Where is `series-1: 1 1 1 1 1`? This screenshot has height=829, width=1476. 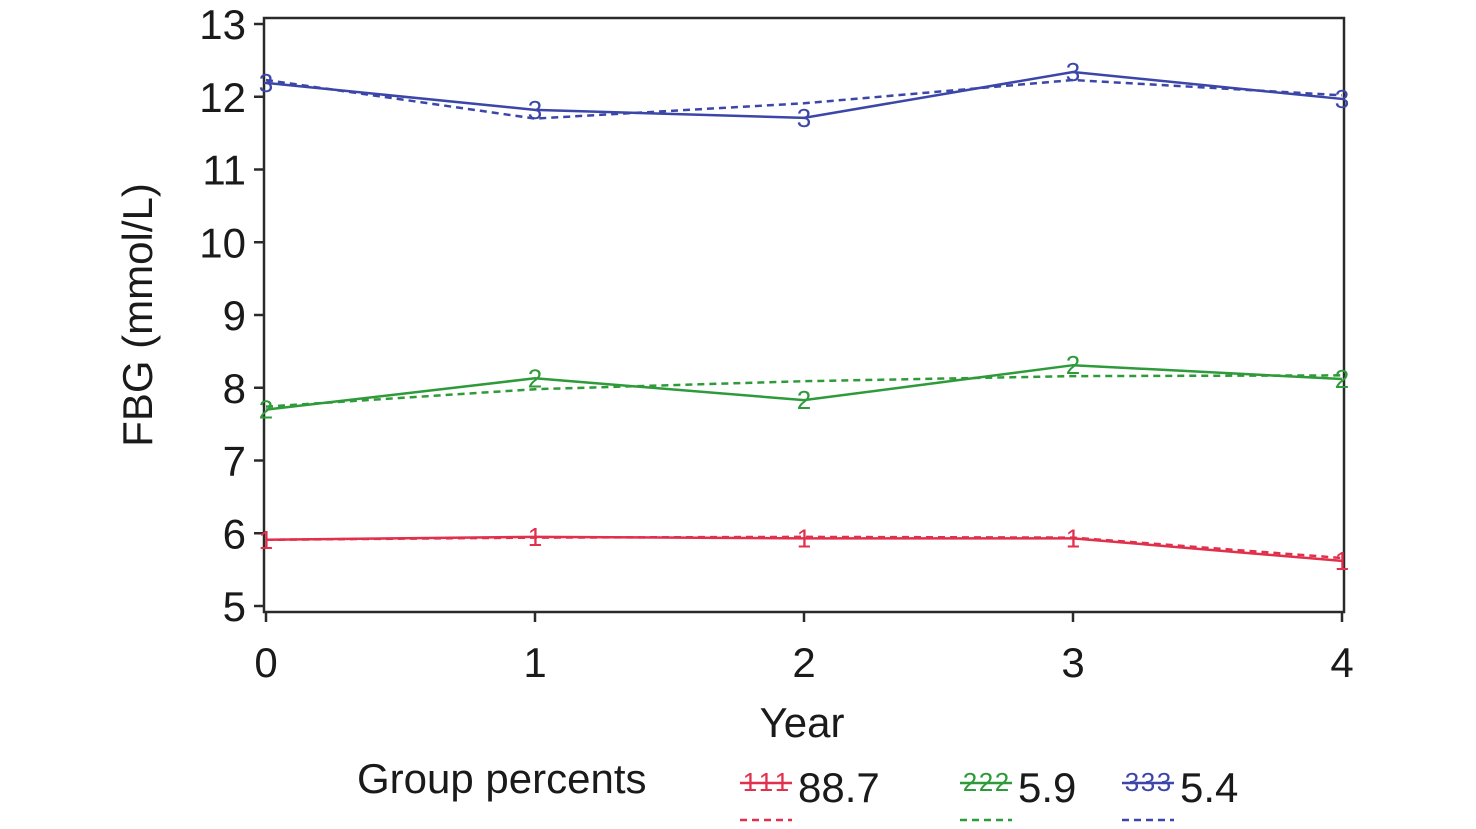 series-1: 1 1 1 1 1 is located at coordinates (804, 549).